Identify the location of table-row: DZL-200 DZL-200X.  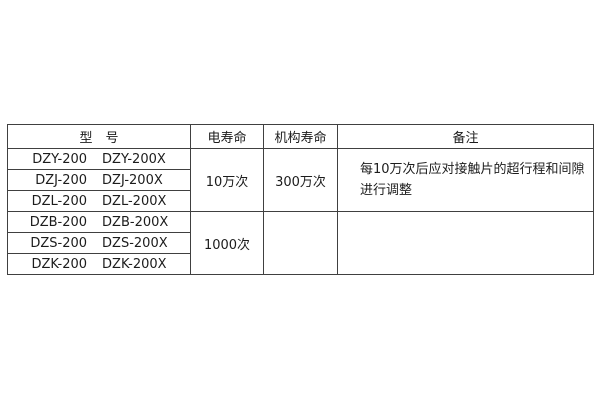
(300, 201).